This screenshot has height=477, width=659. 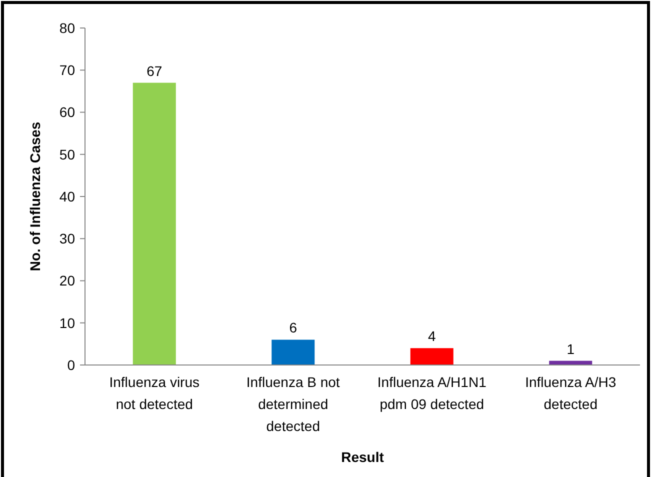 I want to click on data-label: 67, so click(x=154, y=70).